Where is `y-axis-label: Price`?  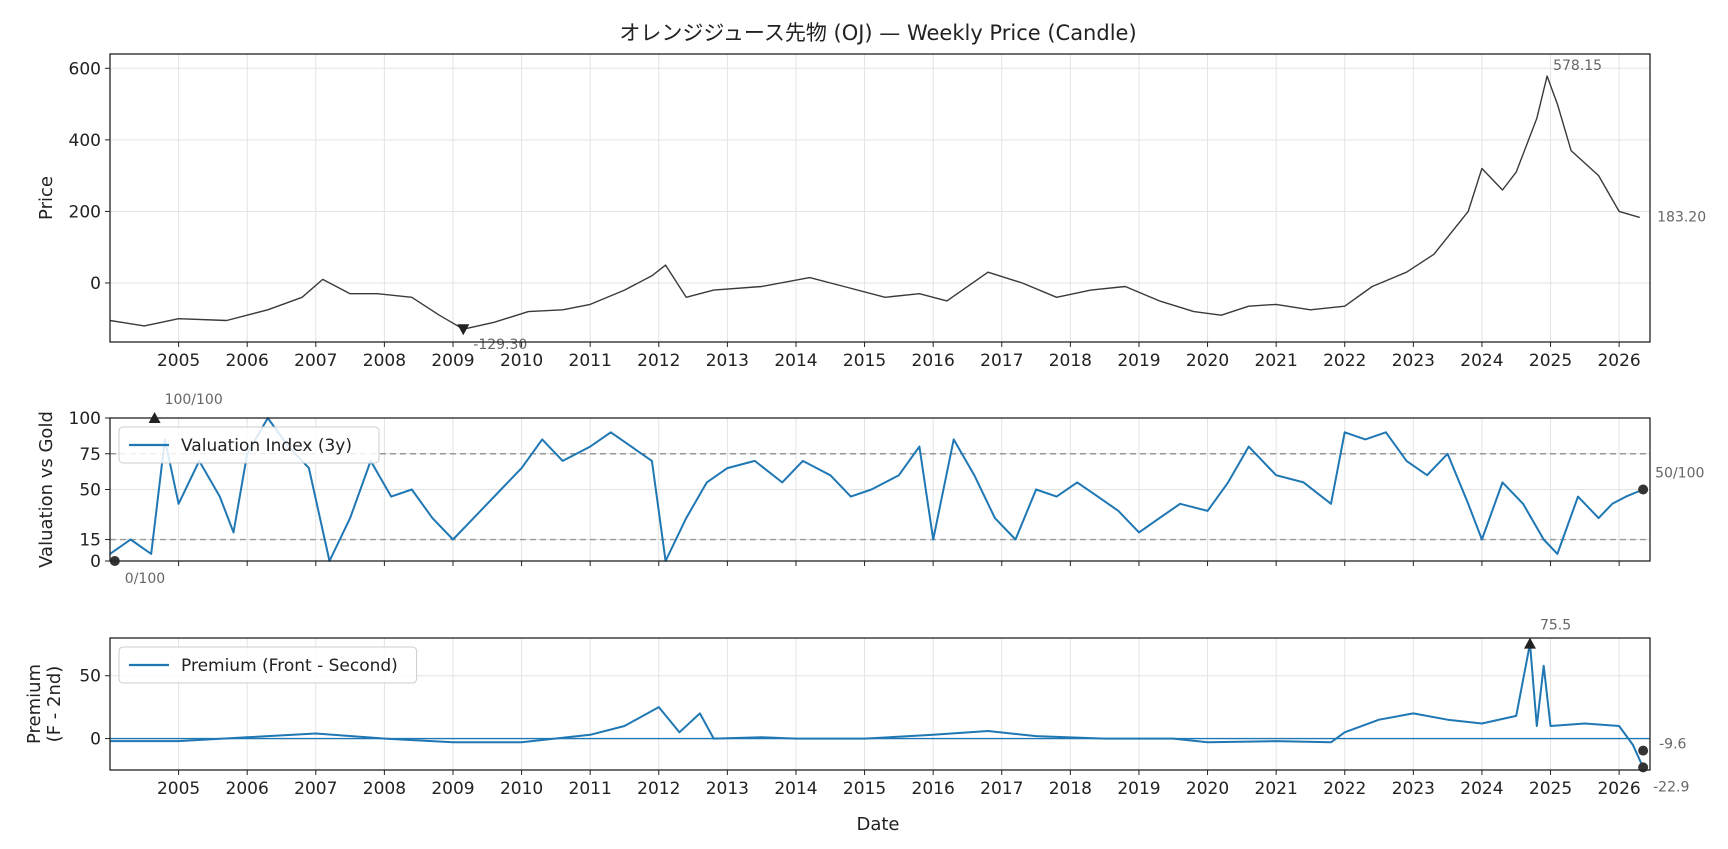 y-axis-label: Price is located at coordinates (46, 198).